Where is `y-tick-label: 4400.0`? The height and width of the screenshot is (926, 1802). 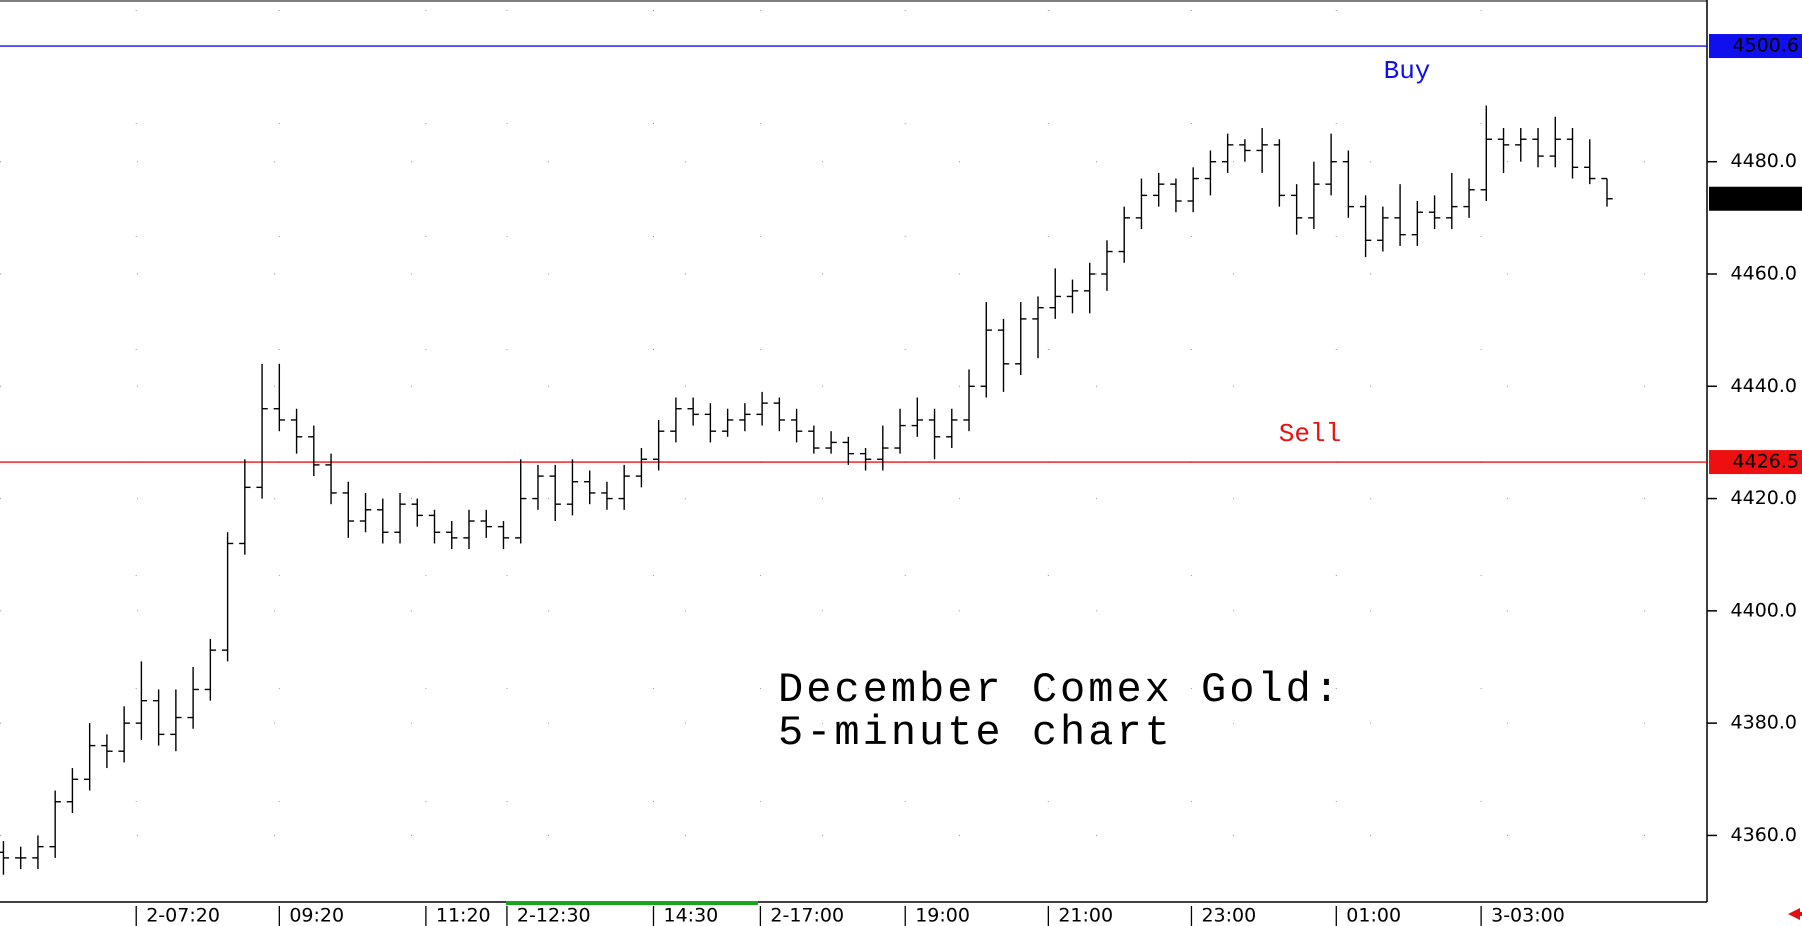 y-tick-label: 4400.0 is located at coordinates (1764, 610).